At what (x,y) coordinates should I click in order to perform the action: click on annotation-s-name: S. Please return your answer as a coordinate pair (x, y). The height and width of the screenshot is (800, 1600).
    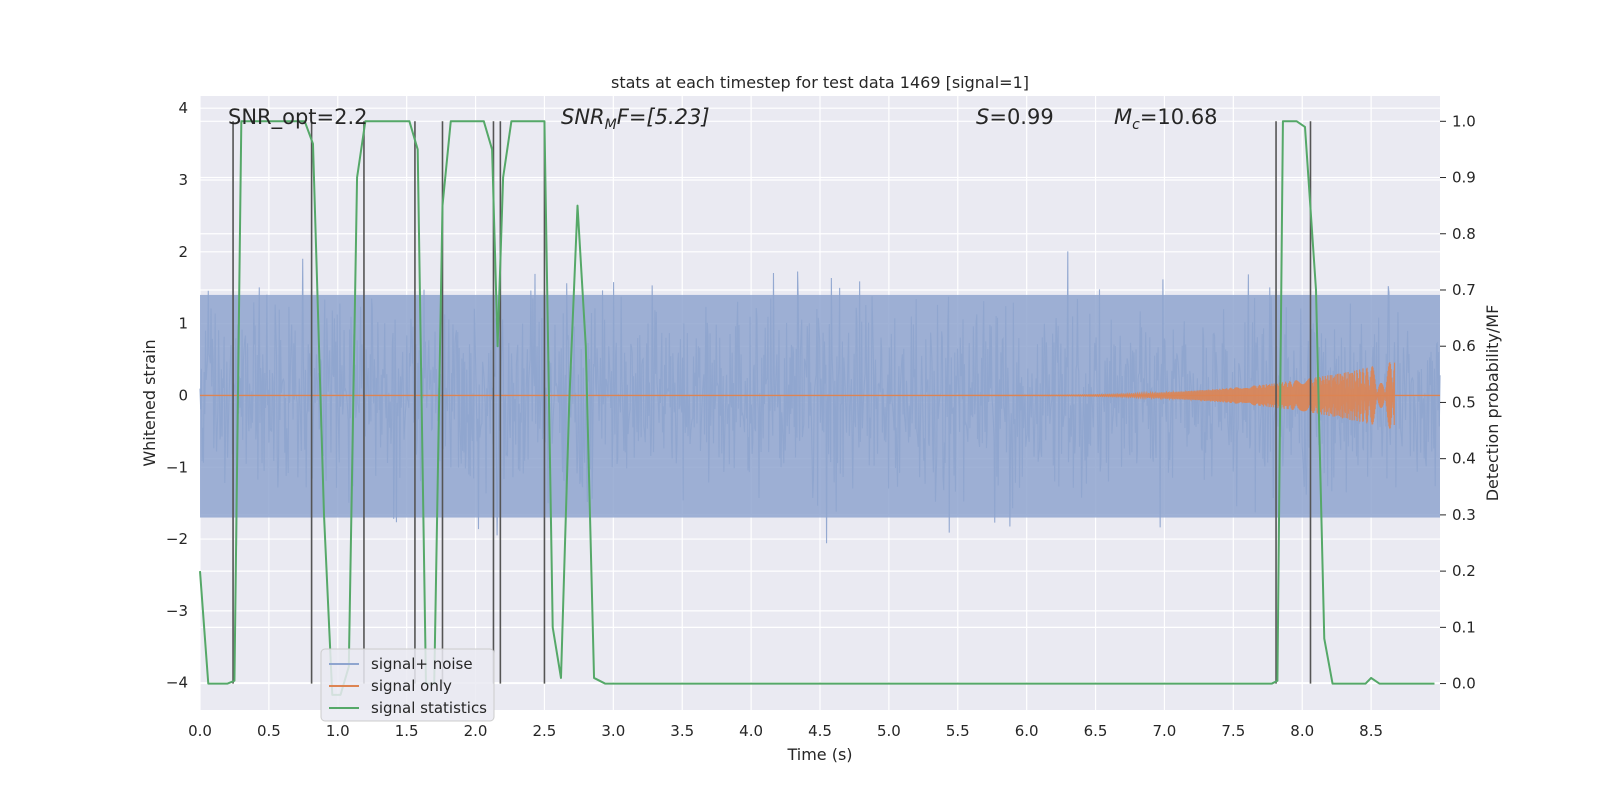
    Looking at the image, I should click on (982, 117).